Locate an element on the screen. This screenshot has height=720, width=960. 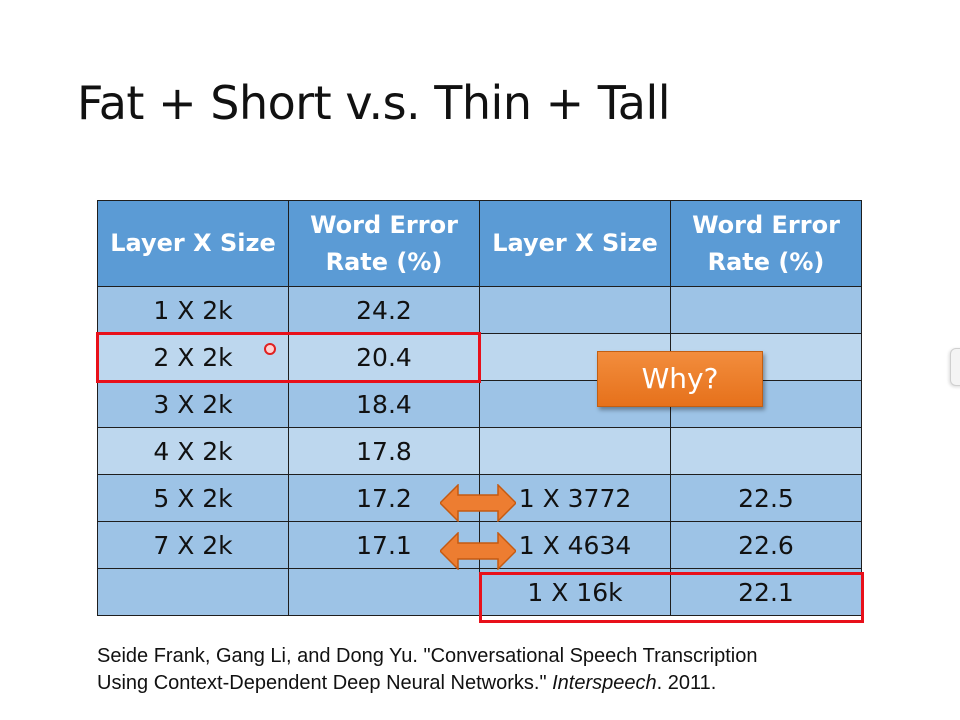
table-cell: 22.5 is located at coordinates (766, 498).